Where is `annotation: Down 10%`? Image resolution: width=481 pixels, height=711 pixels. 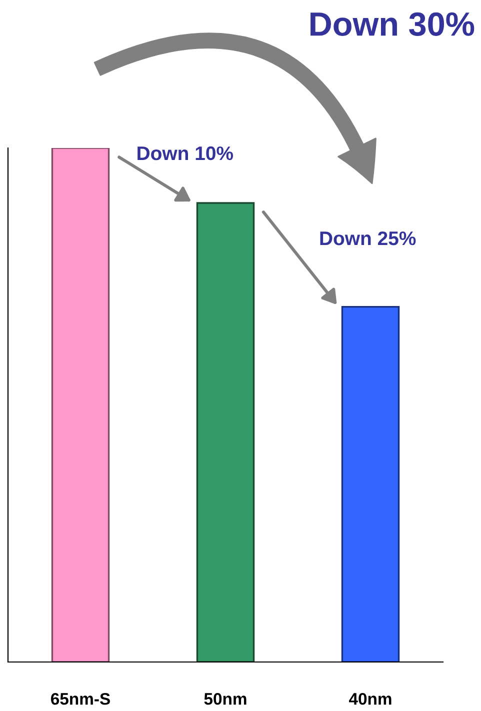 annotation: Down 10% is located at coordinates (186, 153).